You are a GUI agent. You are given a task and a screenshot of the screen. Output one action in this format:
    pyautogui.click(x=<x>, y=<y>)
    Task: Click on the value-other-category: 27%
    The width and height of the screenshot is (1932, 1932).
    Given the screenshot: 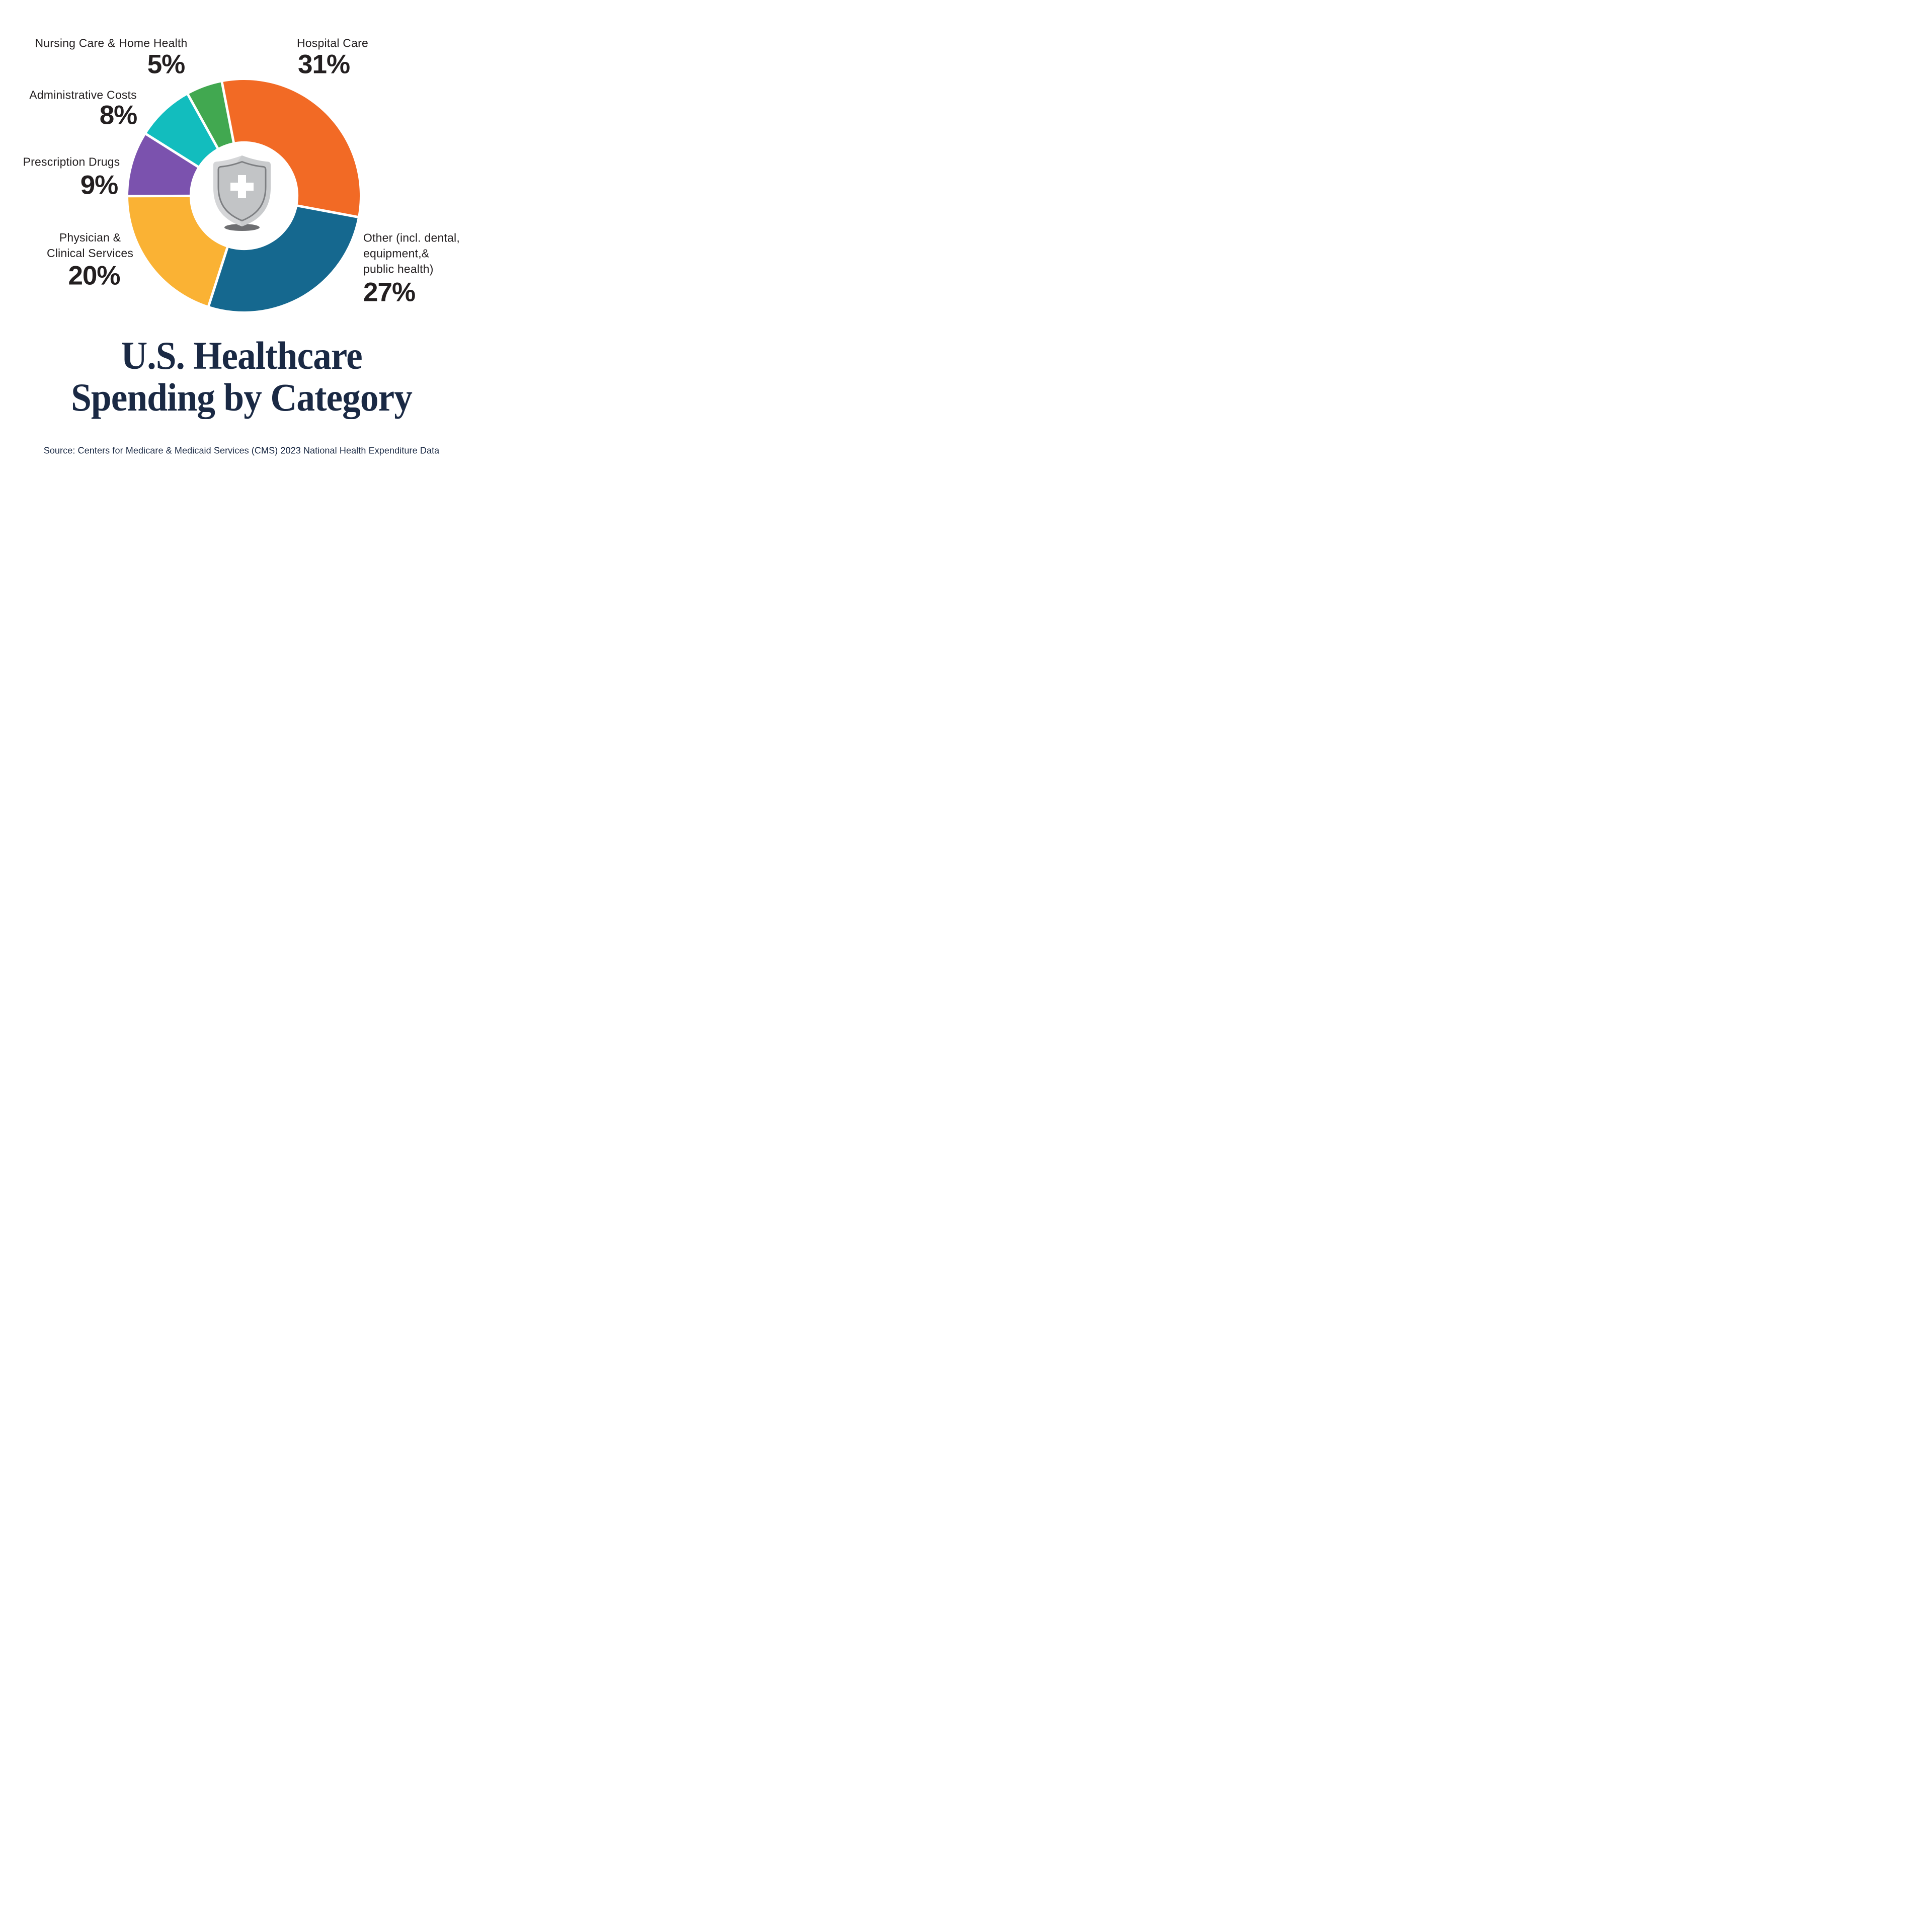 What is the action you would take?
    pyautogui.click(x=389, y=292)
    